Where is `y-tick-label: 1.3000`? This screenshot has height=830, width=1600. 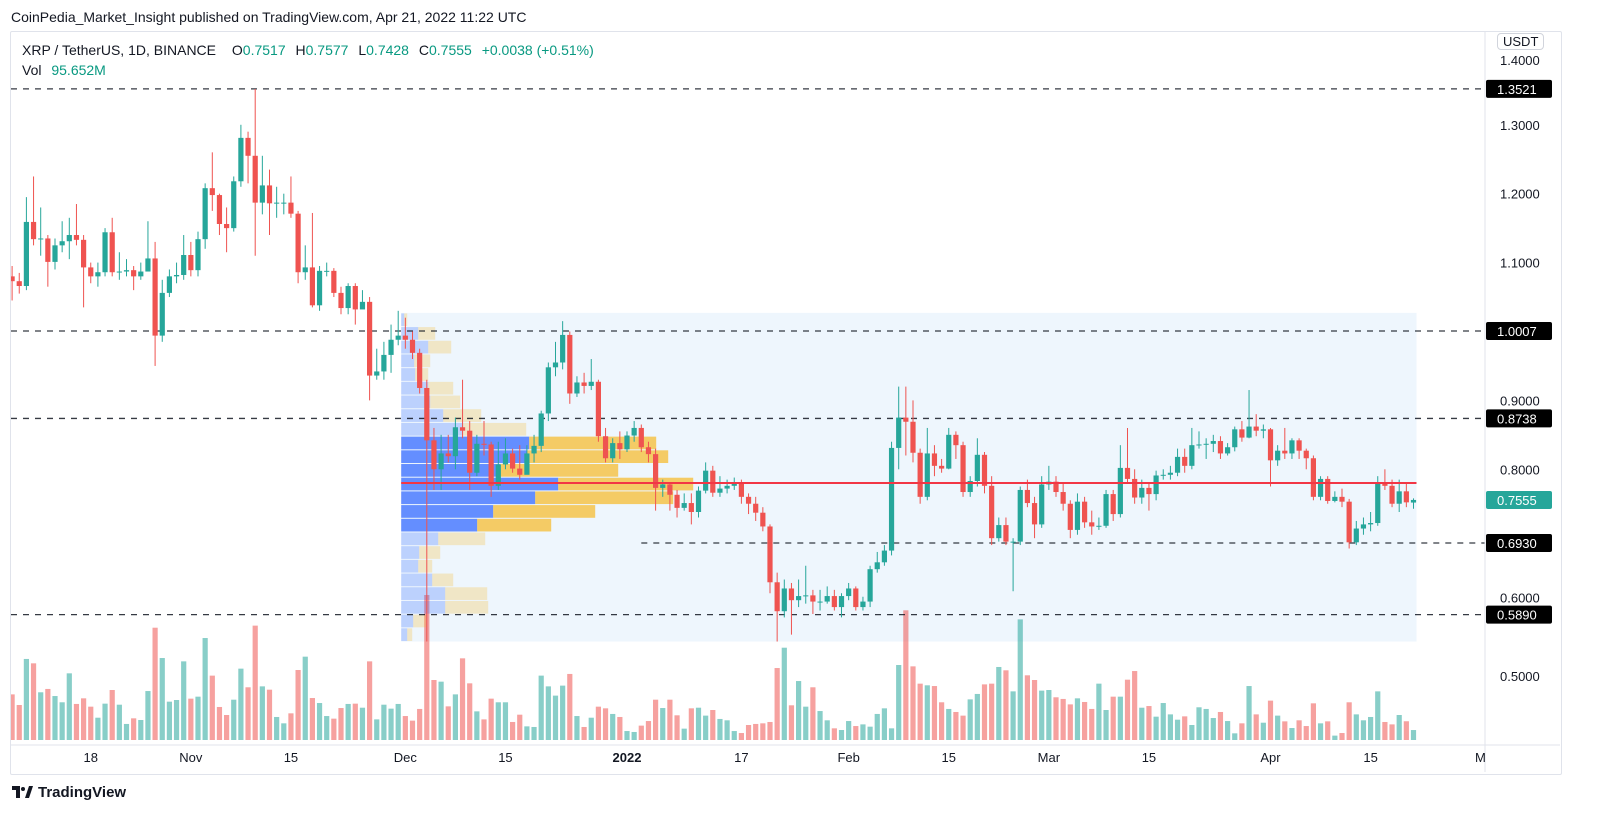
y-tick-label: 1.3000 is located at coordinates (1520, 125).